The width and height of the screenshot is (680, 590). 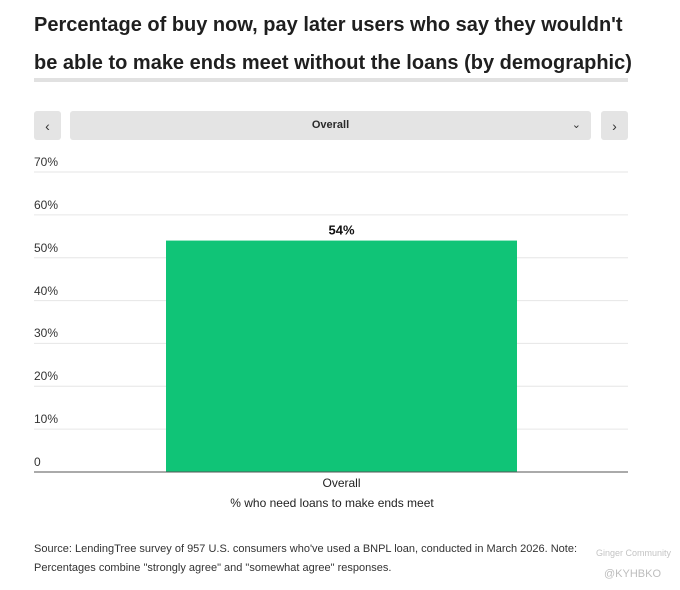 What do you see at coordinates (331, 80) in the screenshot?
I see `title-divider` at bounding box center [331, 80].